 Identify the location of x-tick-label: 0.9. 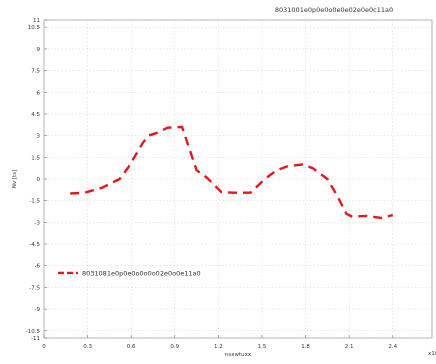
(174, 347).